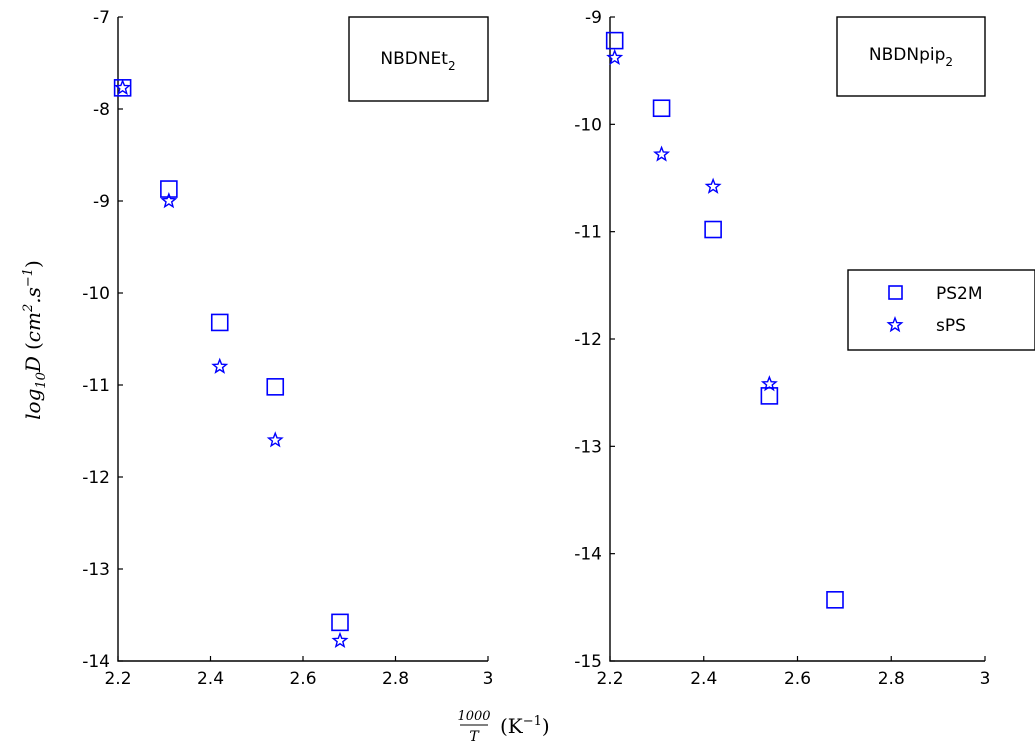  I want to click on left-x-tick-label: 2.2, so click(117, 679).